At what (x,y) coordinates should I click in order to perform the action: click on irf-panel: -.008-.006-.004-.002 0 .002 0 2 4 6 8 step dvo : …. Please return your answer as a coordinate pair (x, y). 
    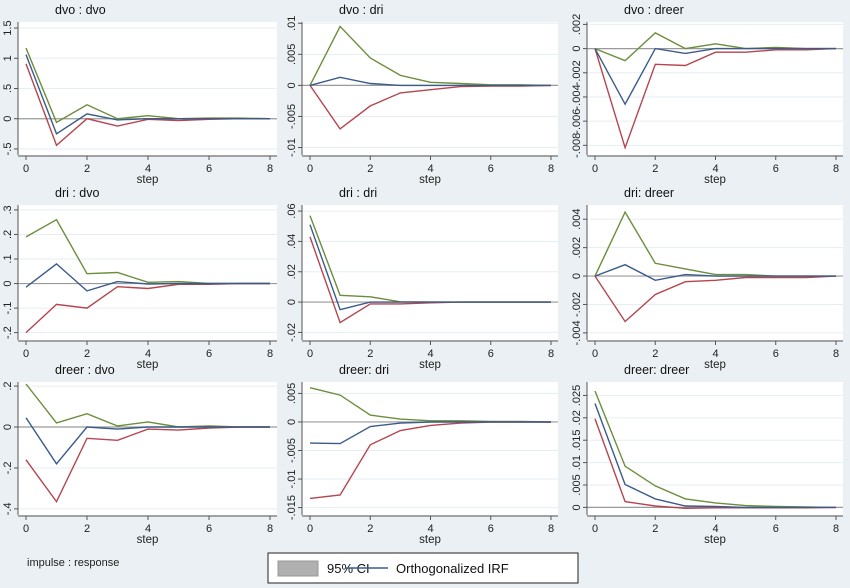
    Looking at the image, I should click on (707, 94).